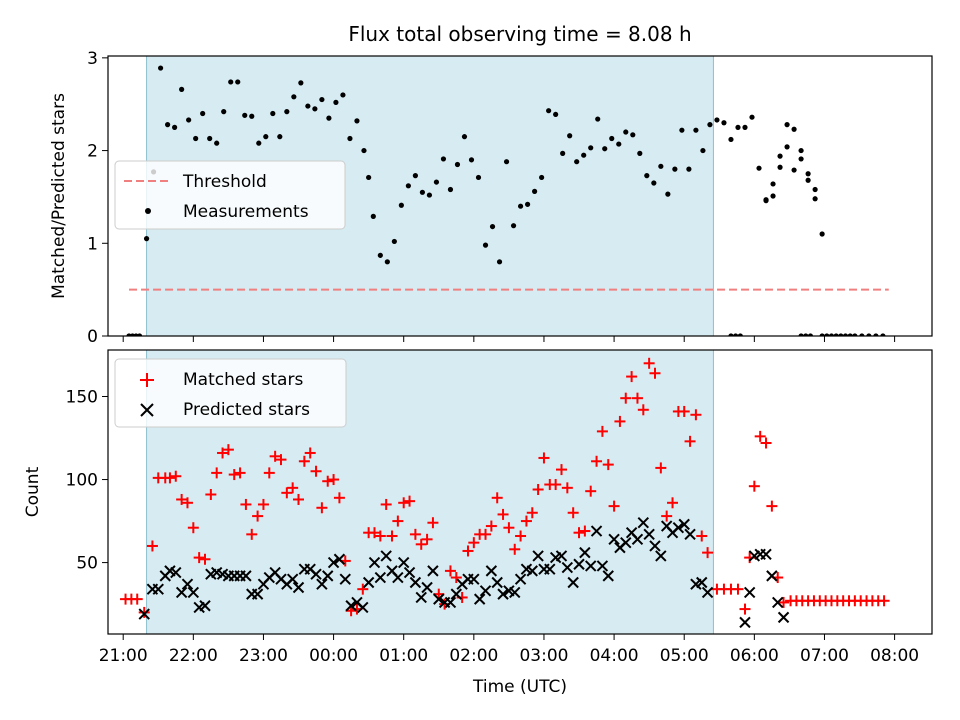 Image resolution: width=960 pixels, height=720 pixels. Describe the element at coordinates (243, 380) in the screenshot. I see `matched-legend-label: Matched stars` at that location.